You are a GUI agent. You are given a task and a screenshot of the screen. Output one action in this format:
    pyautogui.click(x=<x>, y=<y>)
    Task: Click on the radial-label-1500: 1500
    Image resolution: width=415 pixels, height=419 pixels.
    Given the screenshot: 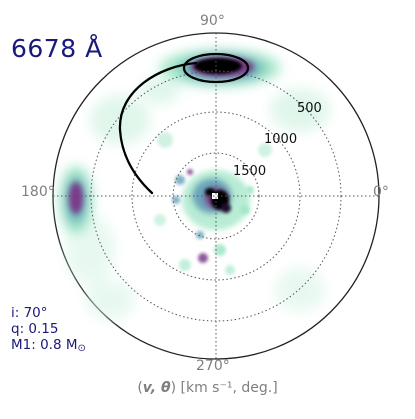 What is the action you would take?
    pyautogui.click(x=249, y=171)
    